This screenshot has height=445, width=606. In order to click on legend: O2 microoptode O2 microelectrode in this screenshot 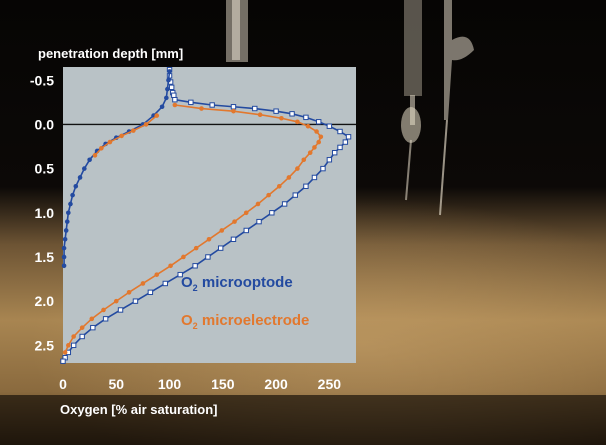, I will do `click(245, 302)`.